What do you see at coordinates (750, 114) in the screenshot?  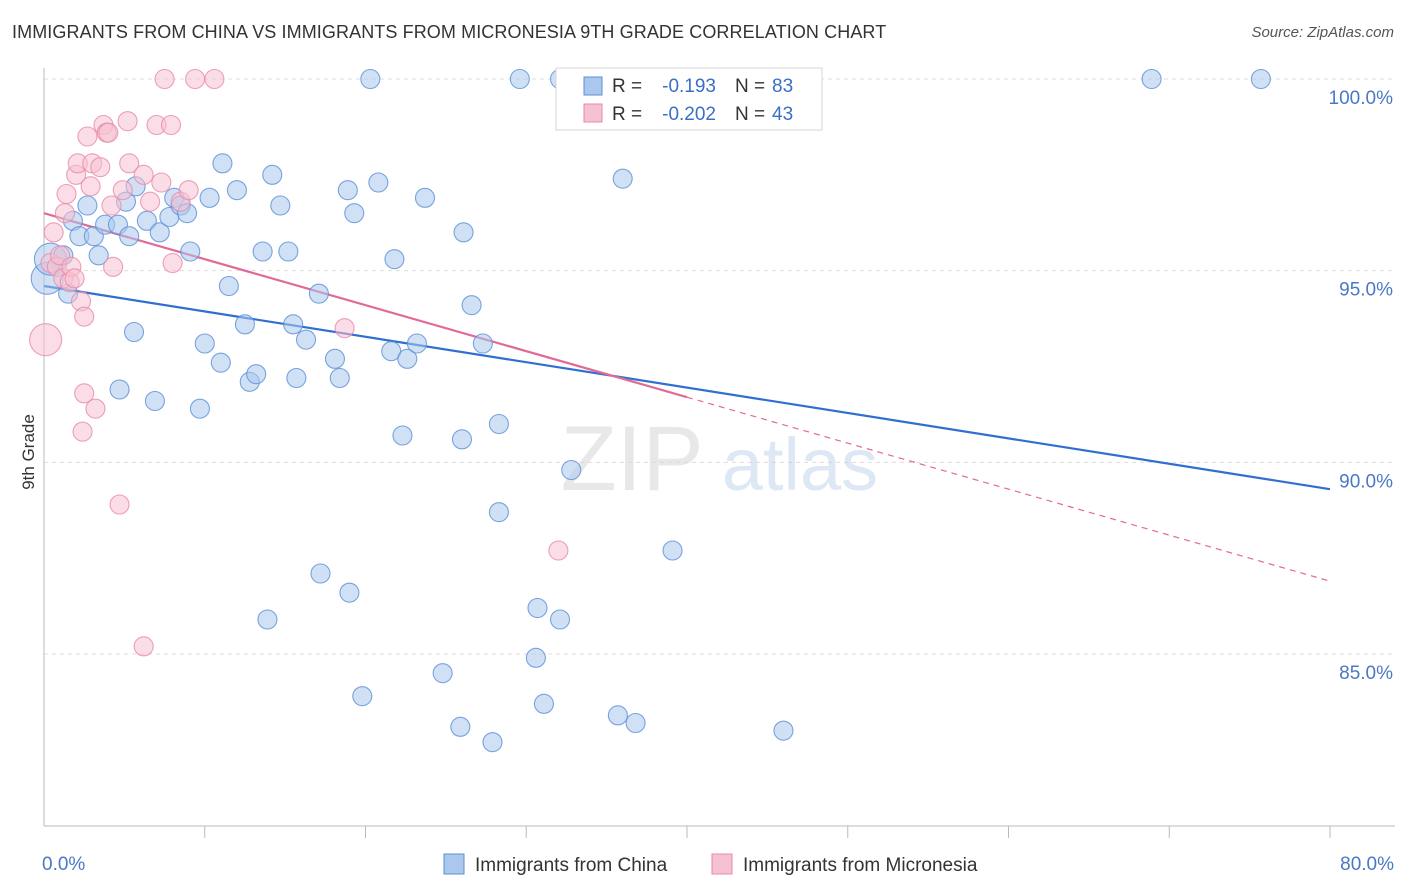 I see `stats-micronesia-n-label: N =` at bounding box center [750, 114].